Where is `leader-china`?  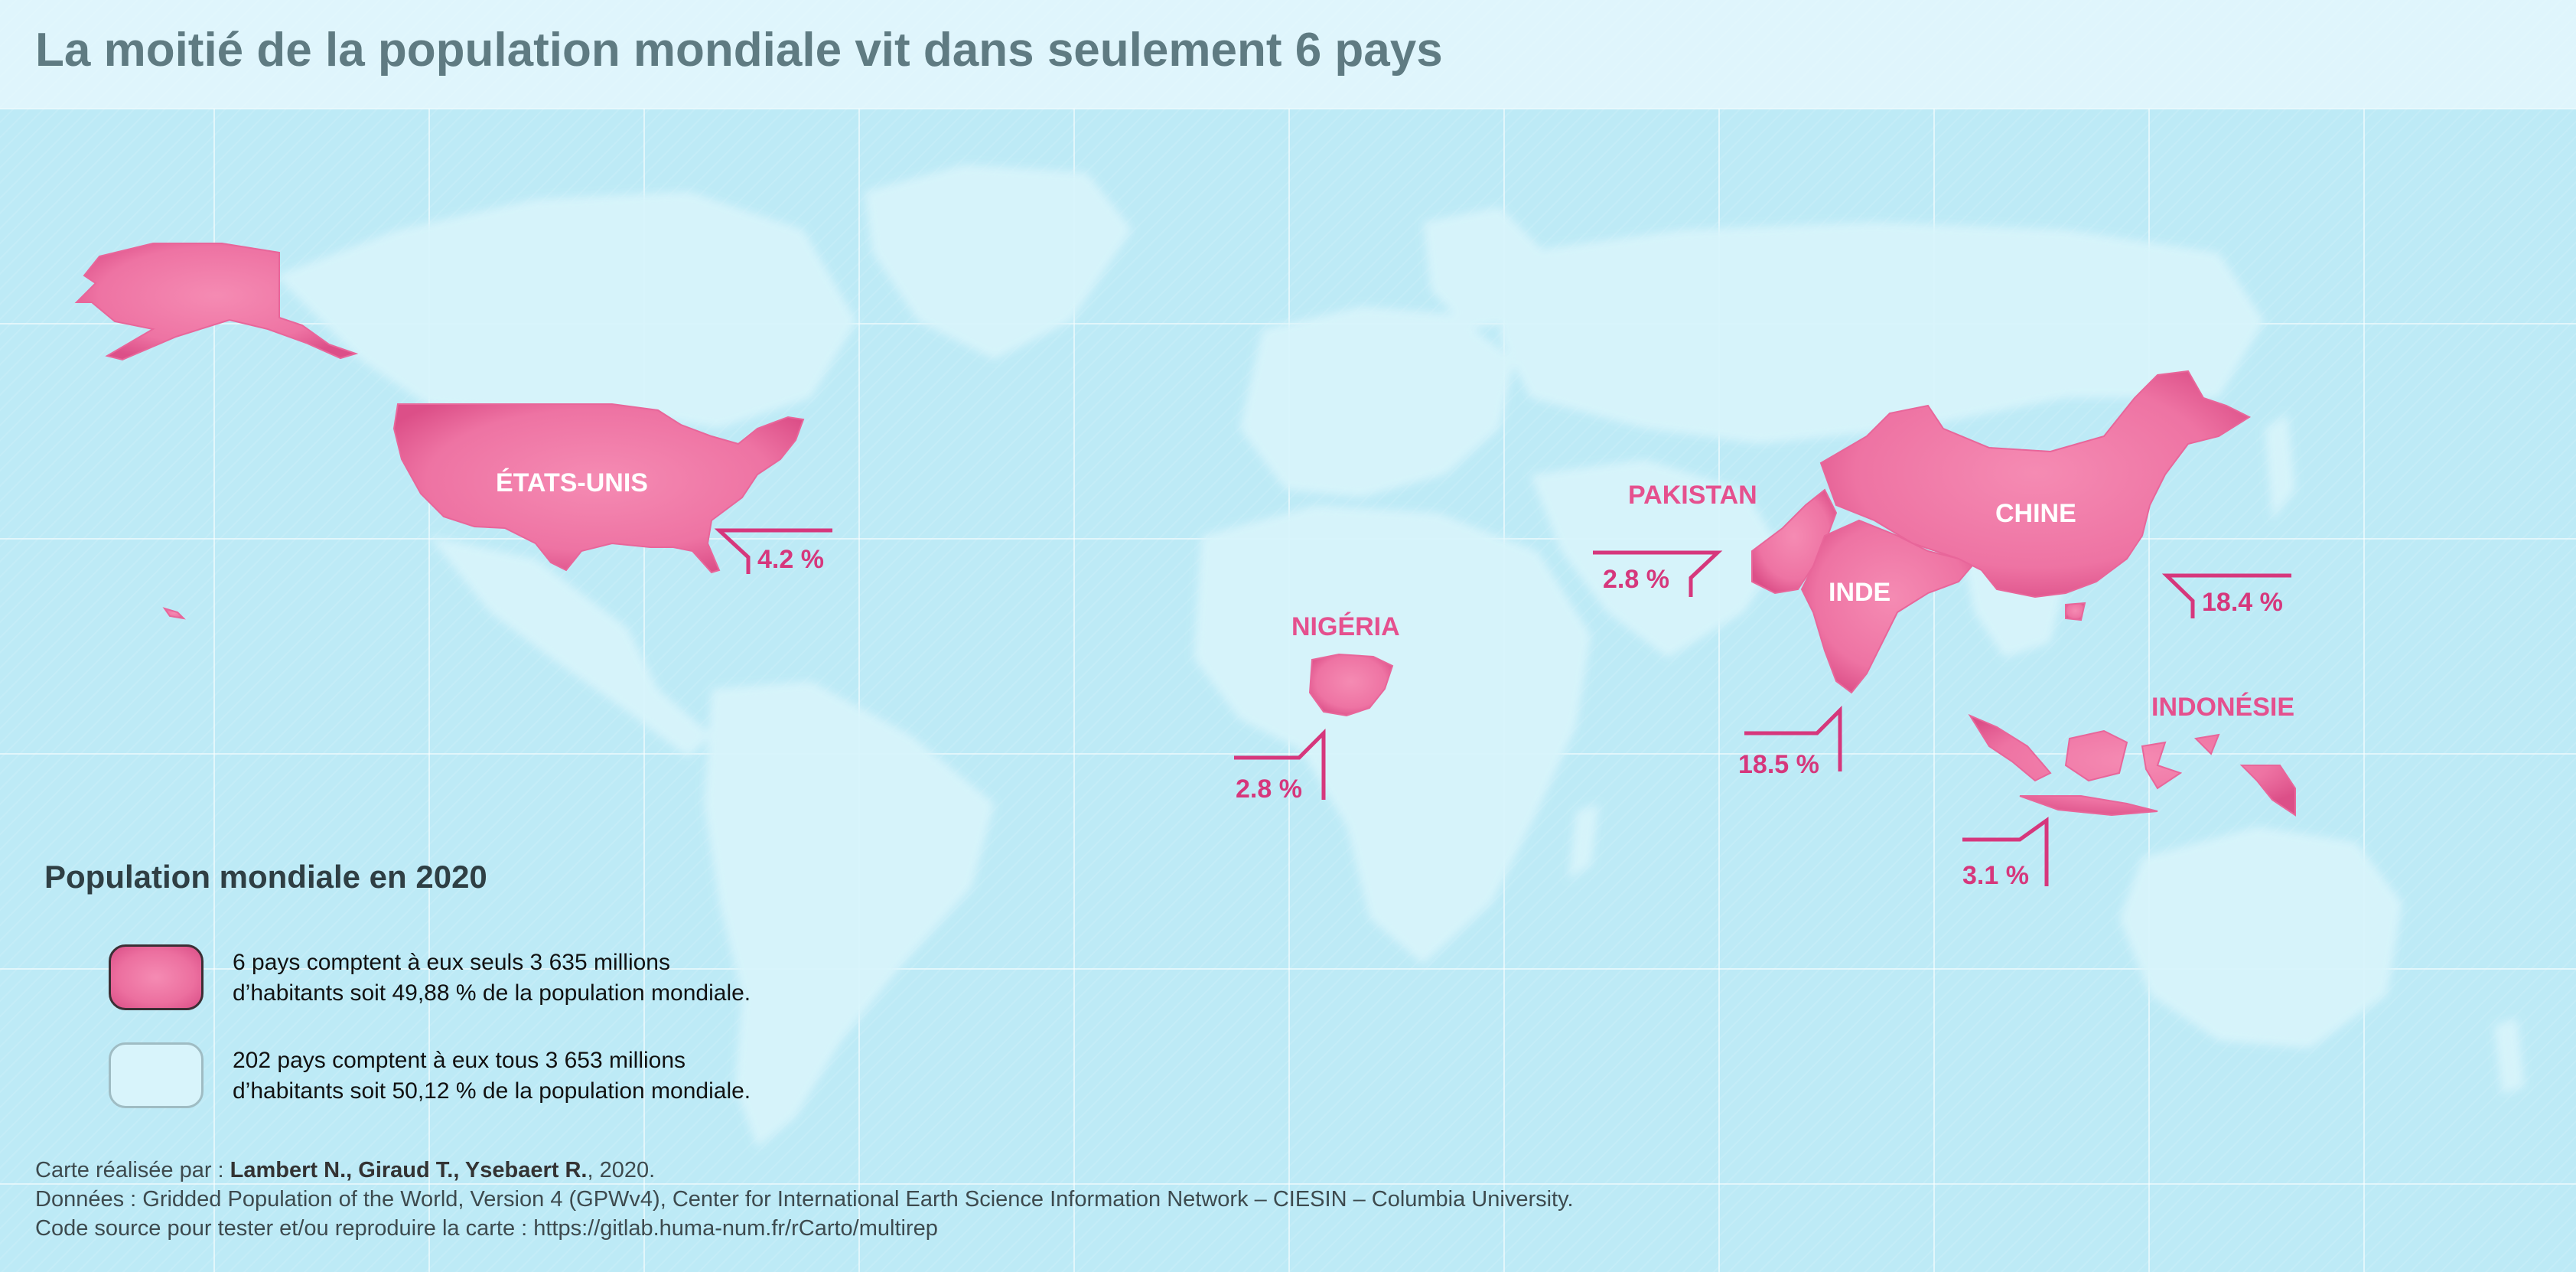
leader-china is located at coordinates (2226, 595).